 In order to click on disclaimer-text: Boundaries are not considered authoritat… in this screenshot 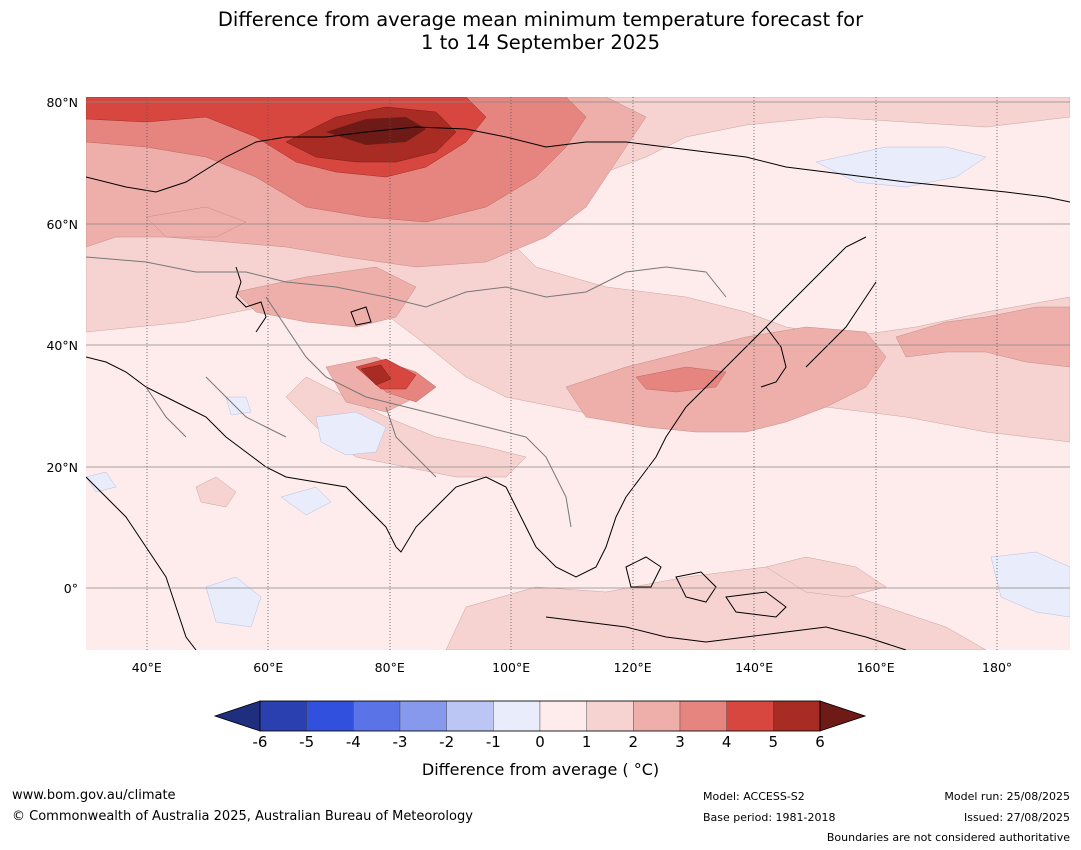, I will do `click(948, 837)`.